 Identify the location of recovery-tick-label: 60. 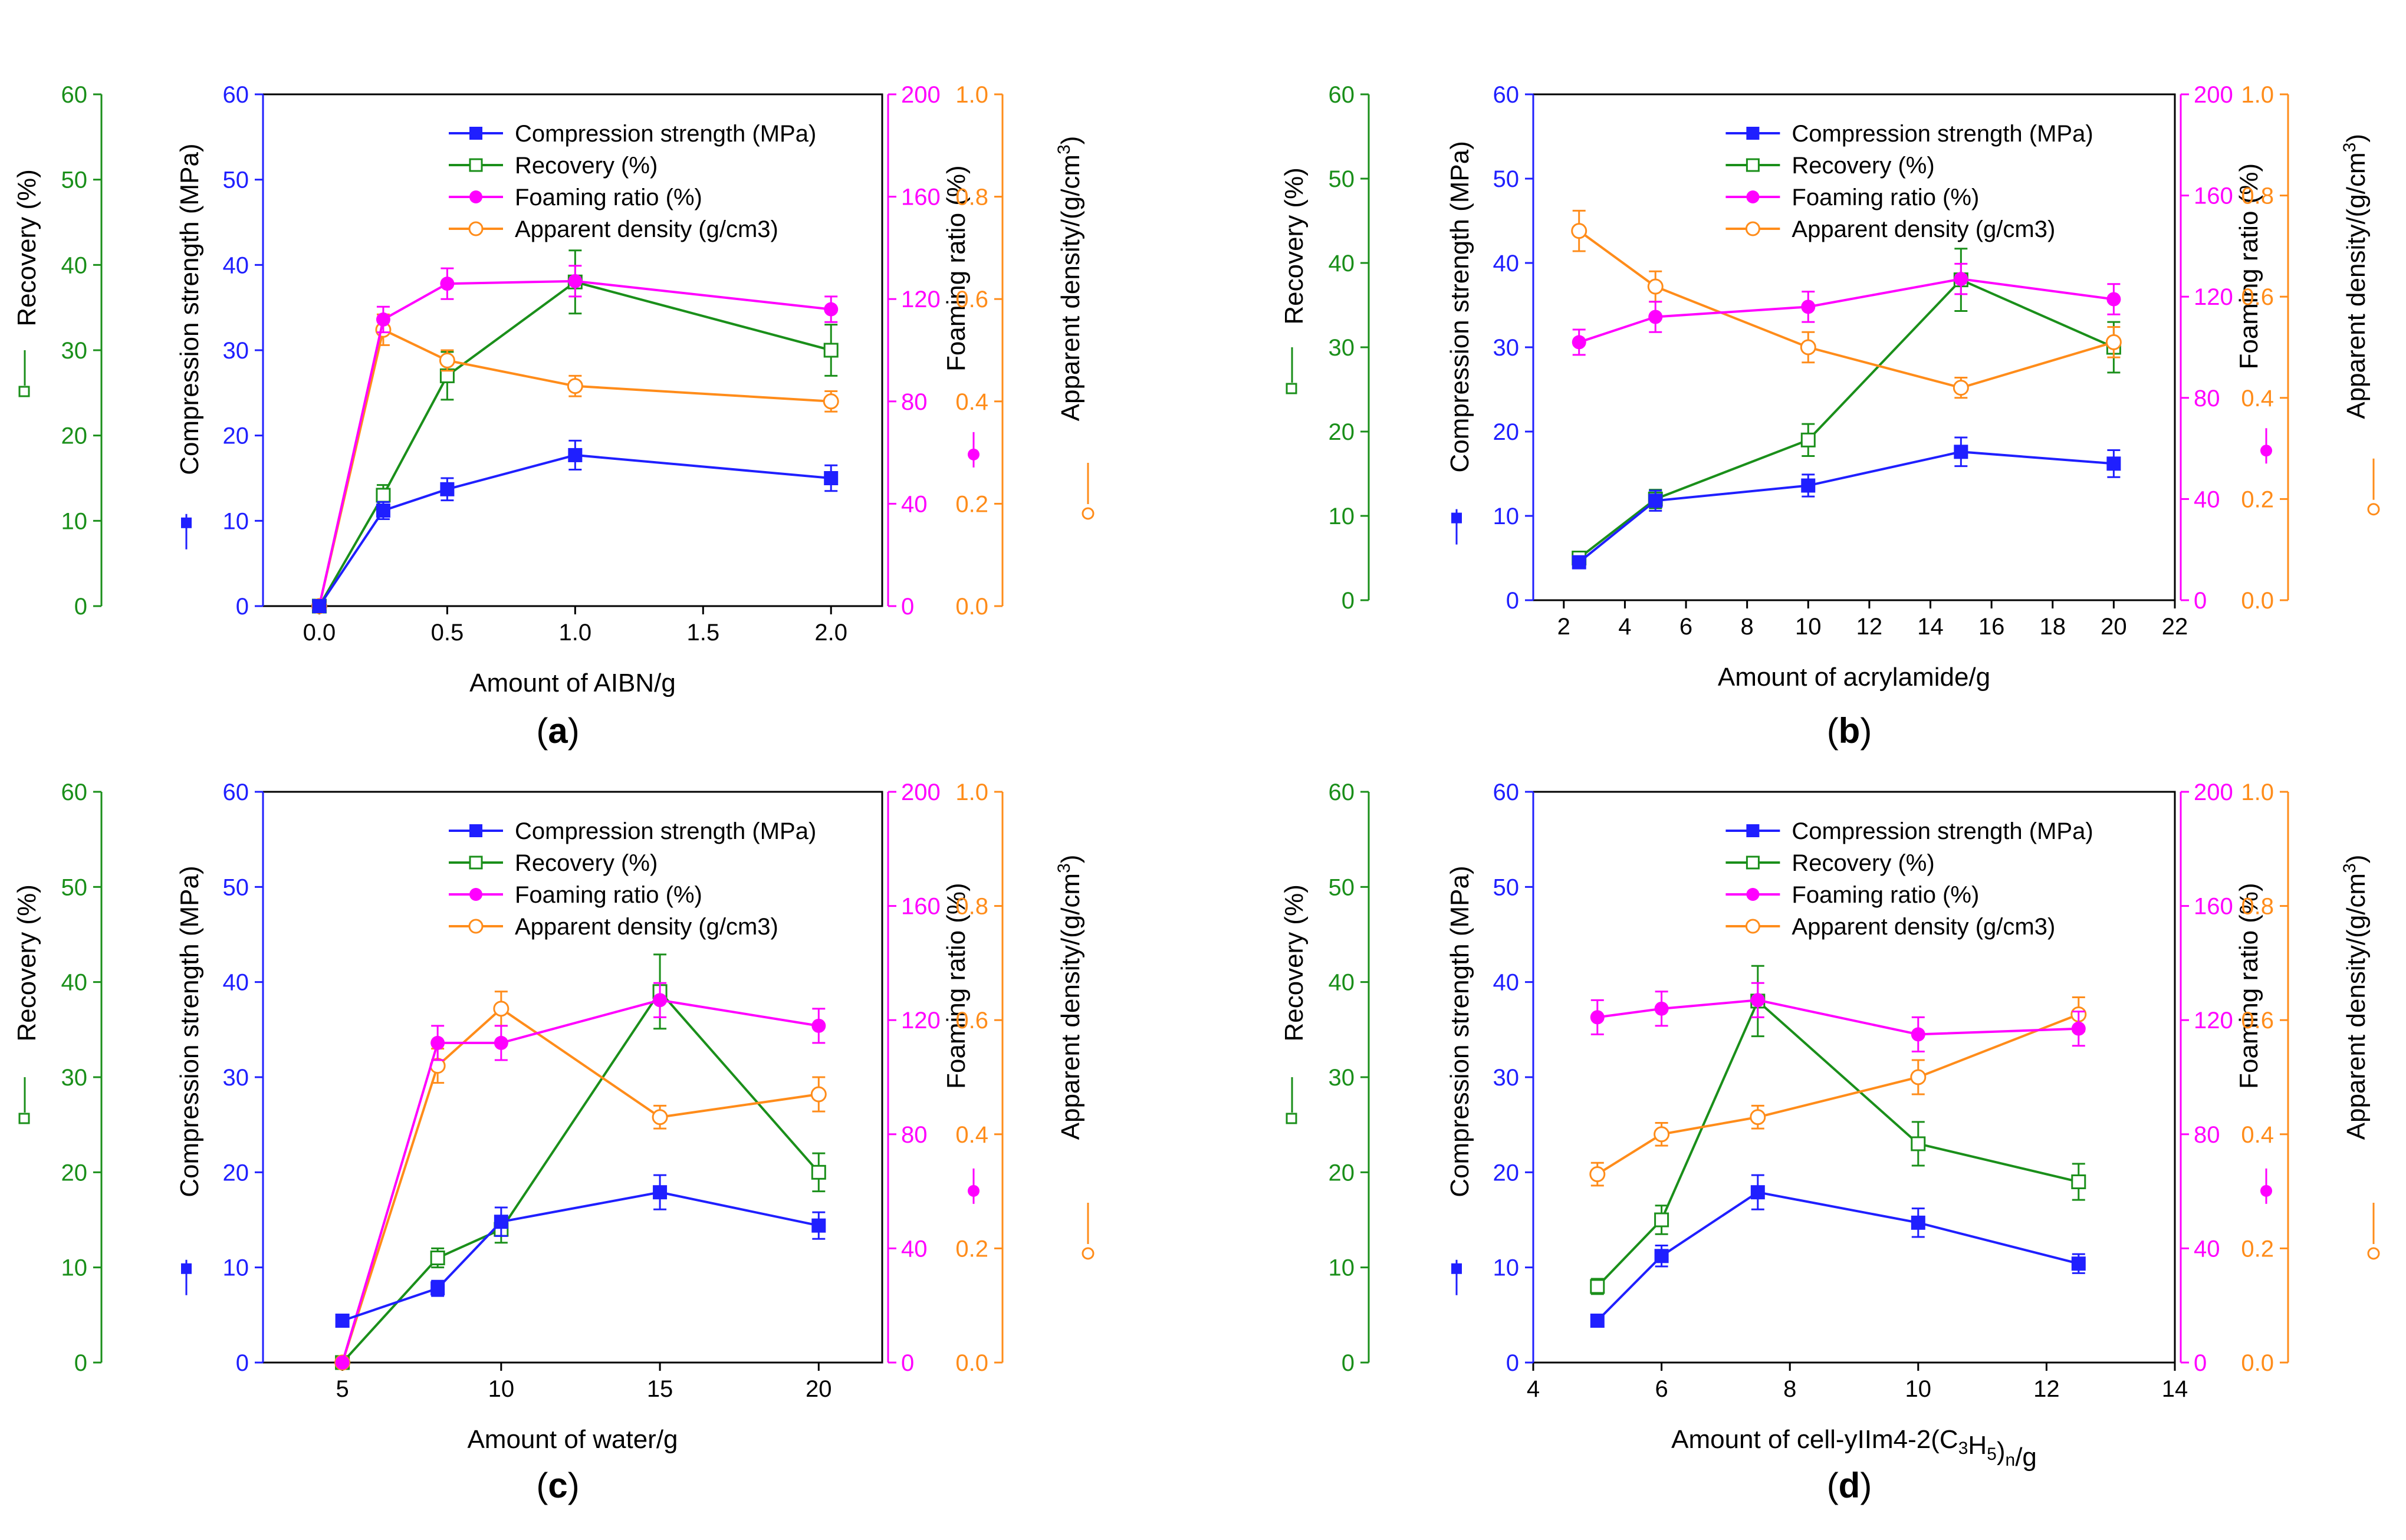
(1342, 792).